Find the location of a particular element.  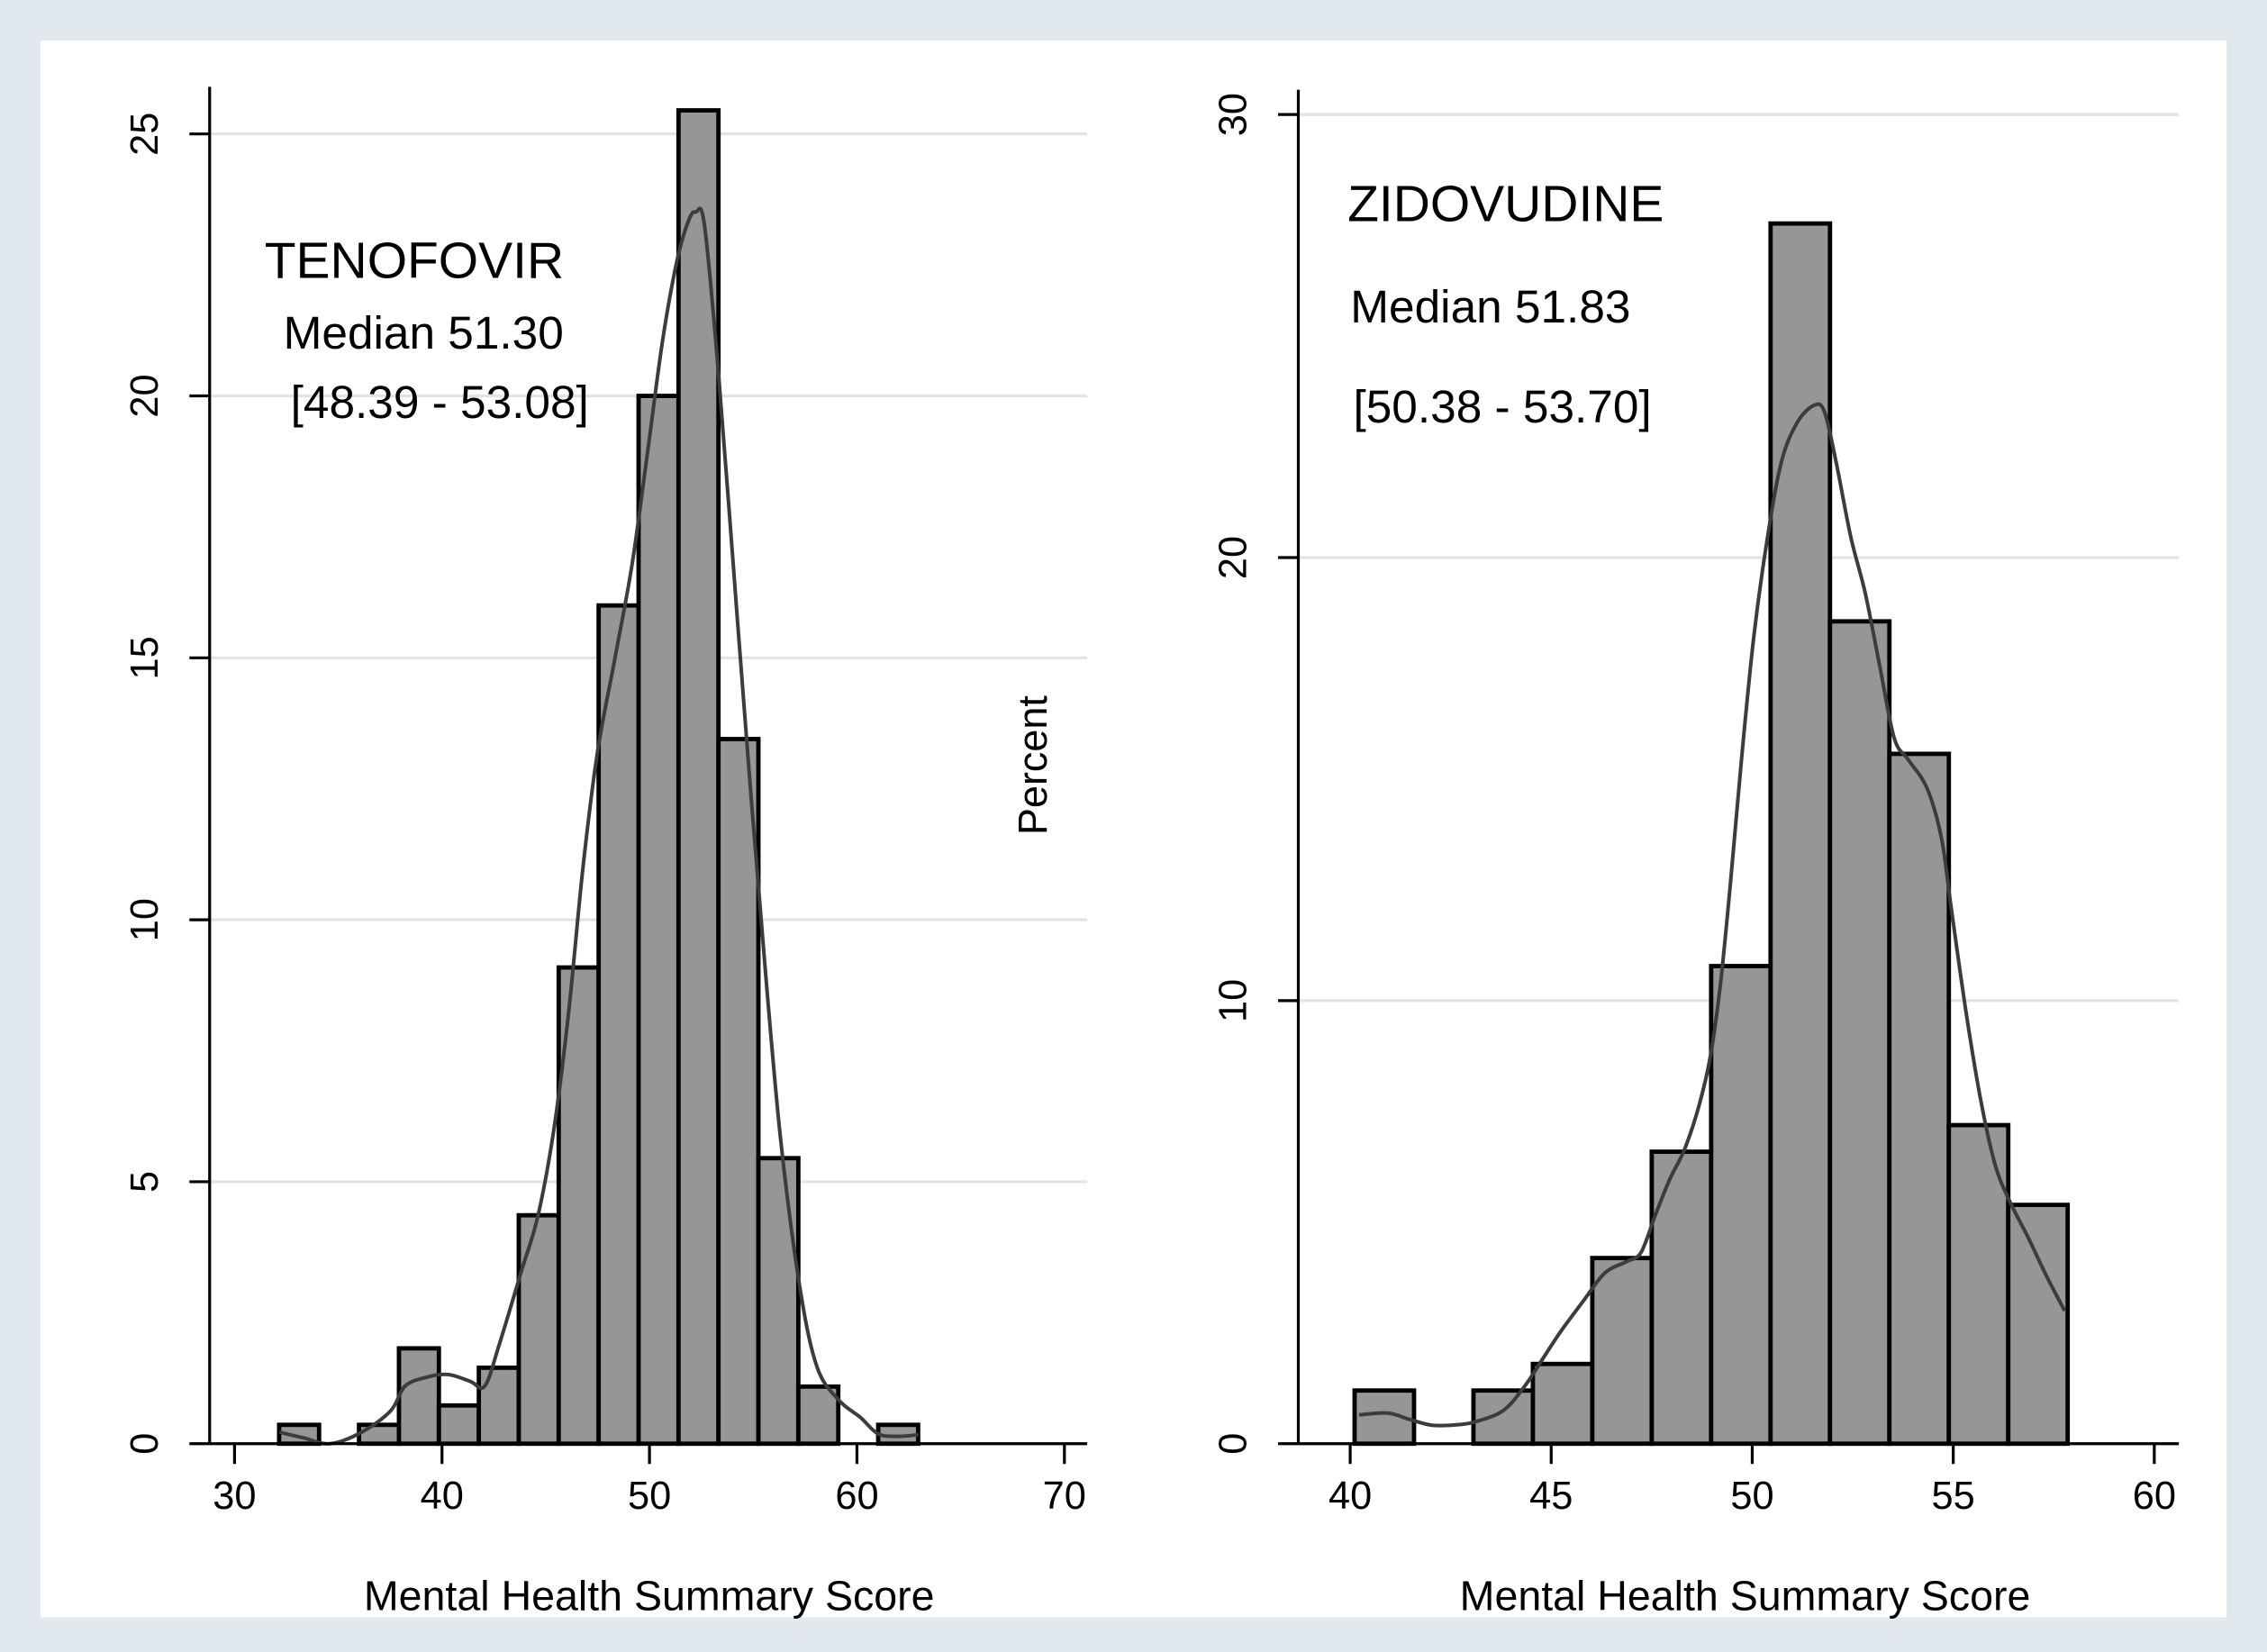

zidovudine-x-tick-label: 55 is located at coordinates (1954, 1496).